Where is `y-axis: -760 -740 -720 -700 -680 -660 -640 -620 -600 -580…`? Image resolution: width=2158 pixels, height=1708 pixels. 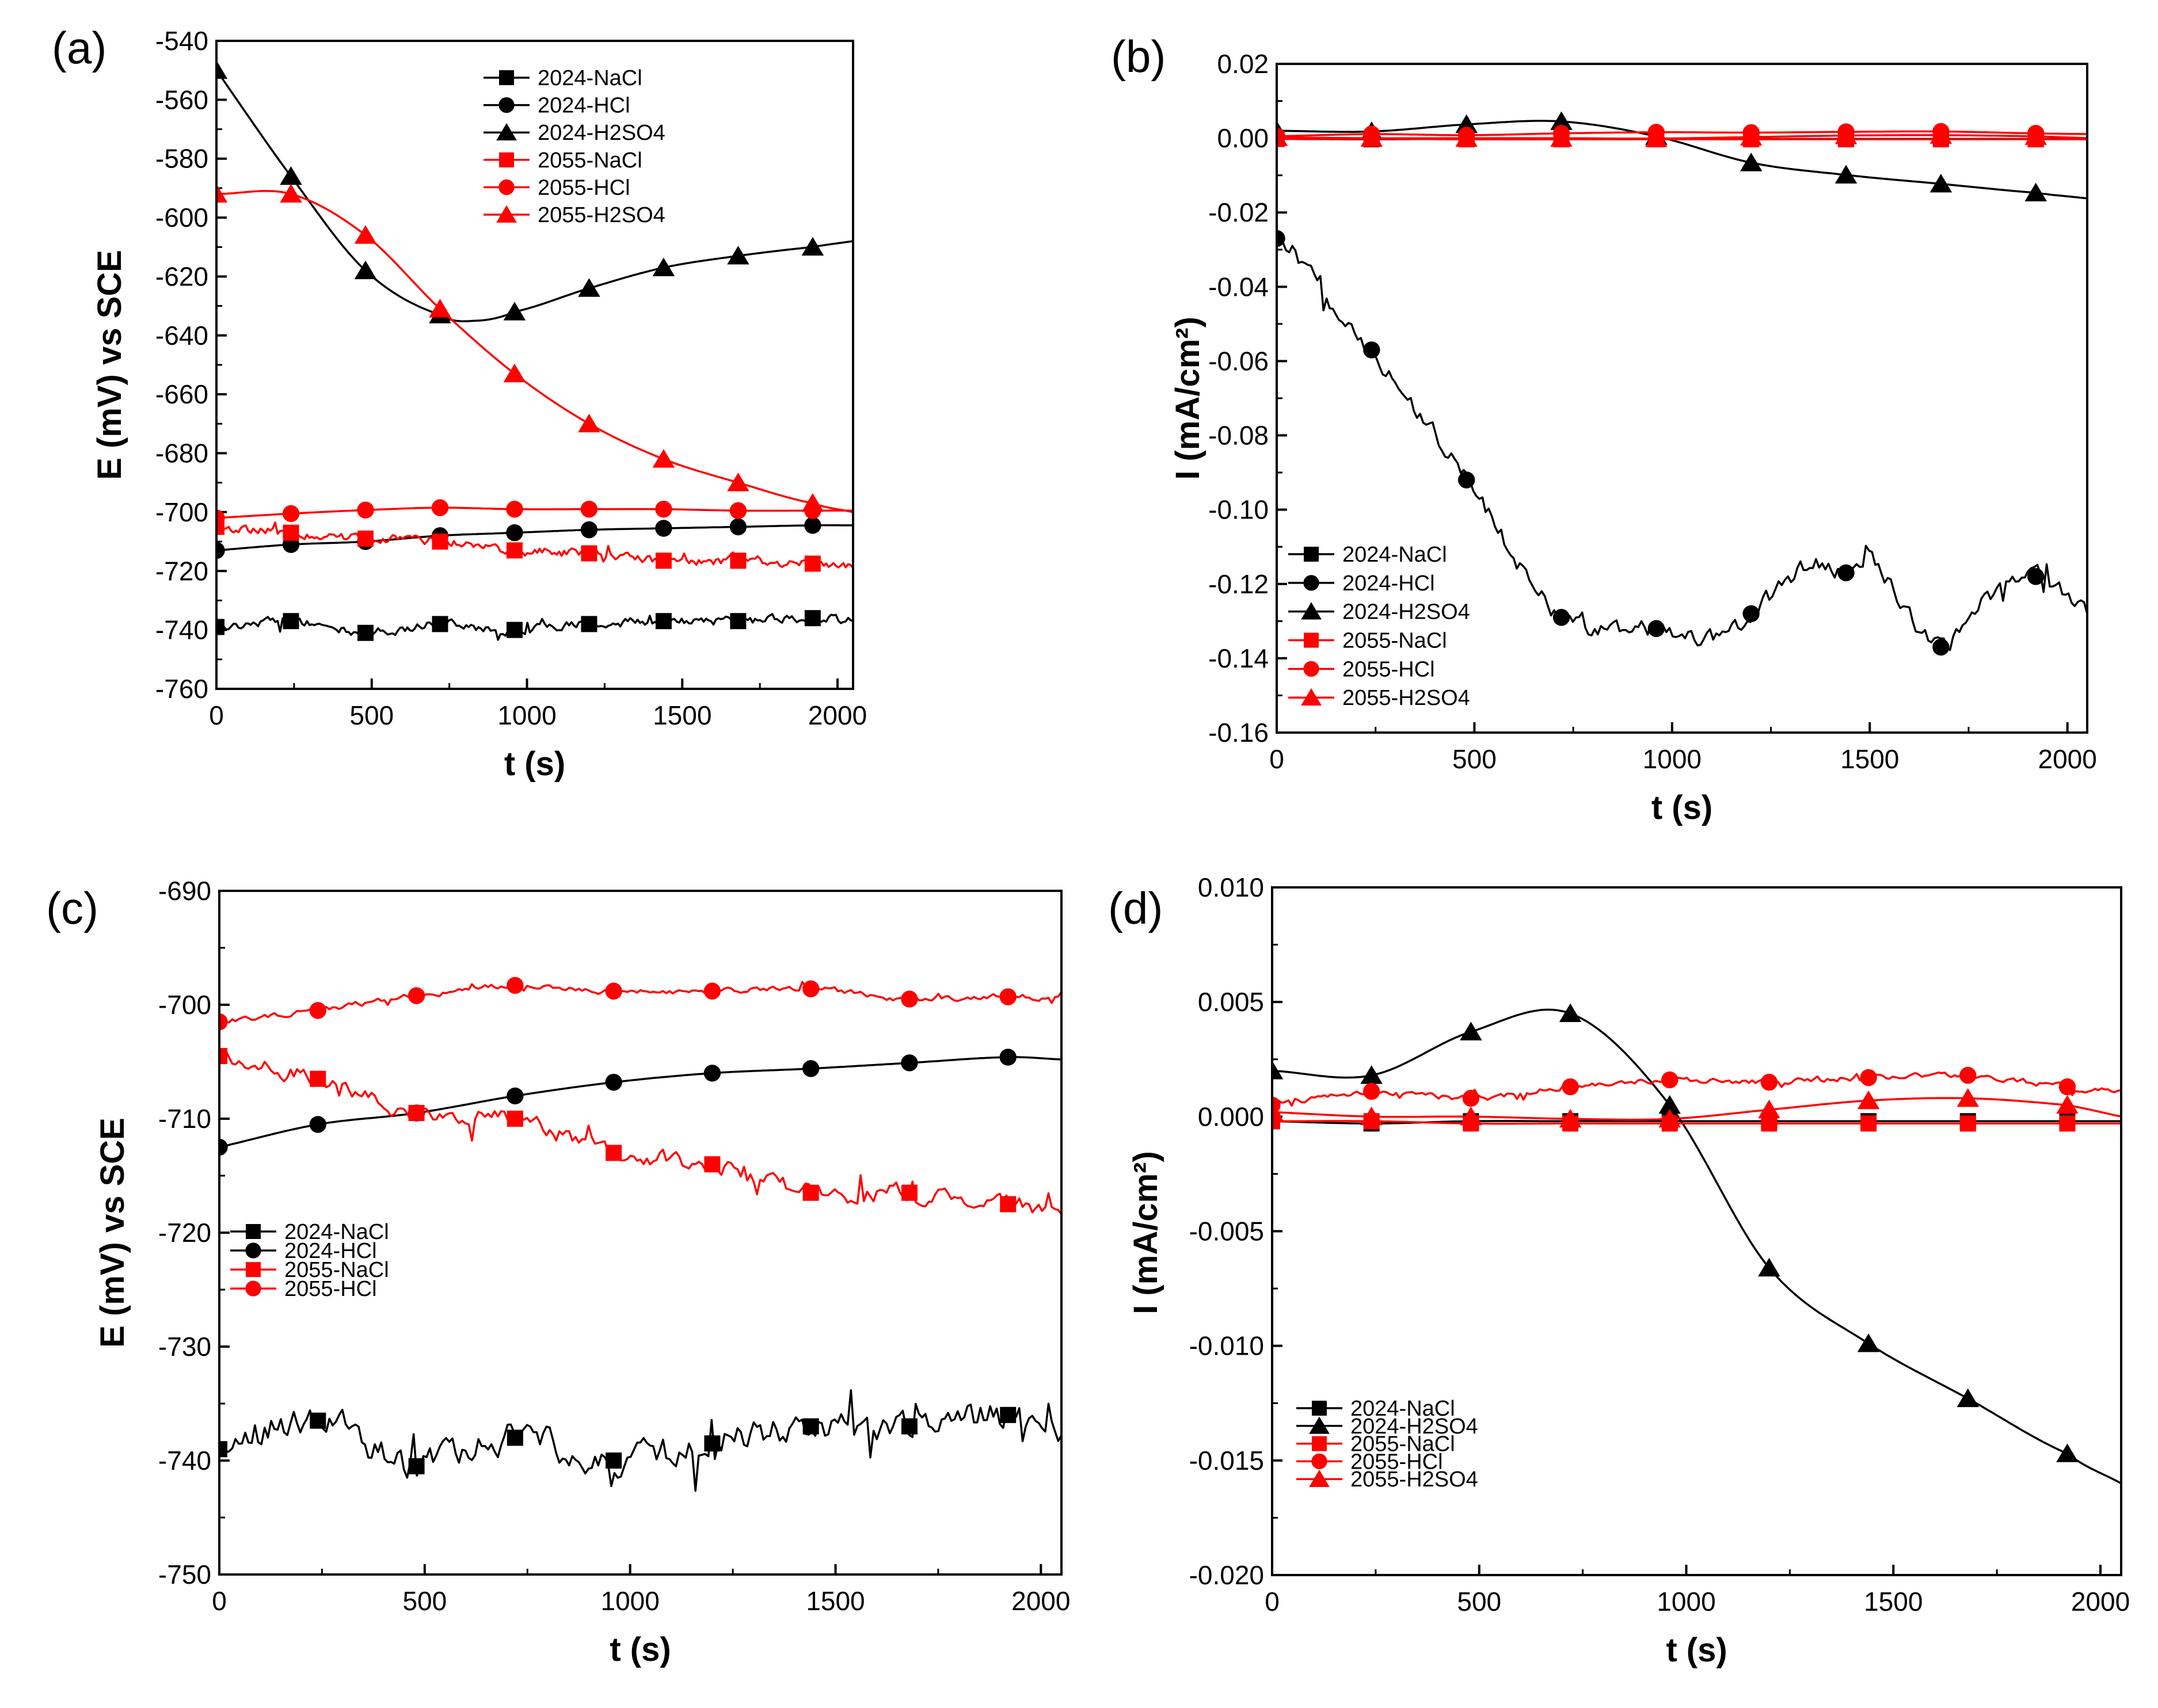
y-axis: -760 -740 -720 -700 -680 -660 -640 -620 -600 -580… is located at coordinates (191, 365).